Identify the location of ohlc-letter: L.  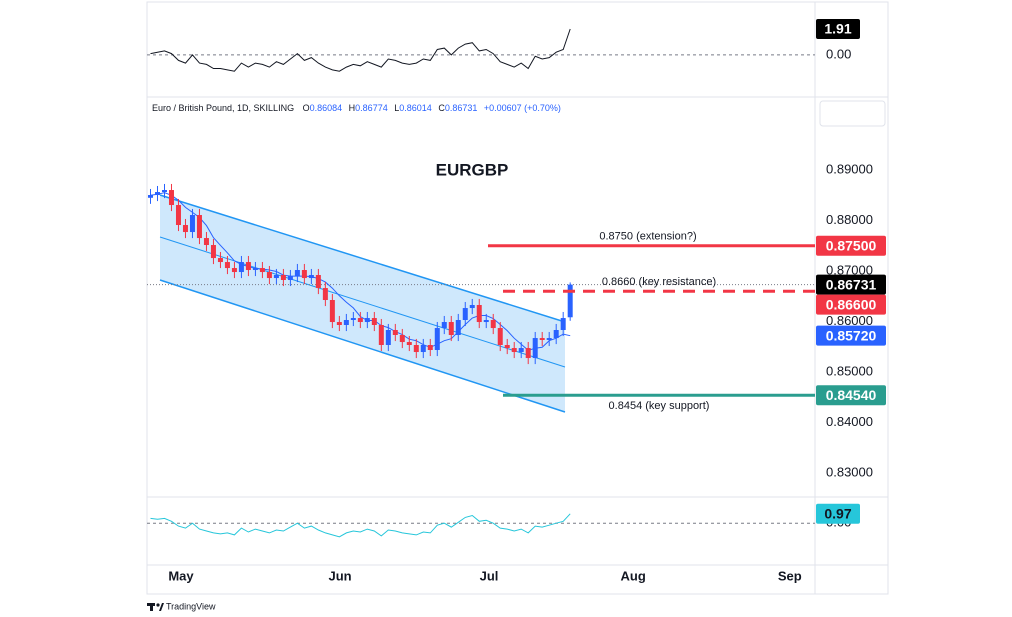
(397, 108).